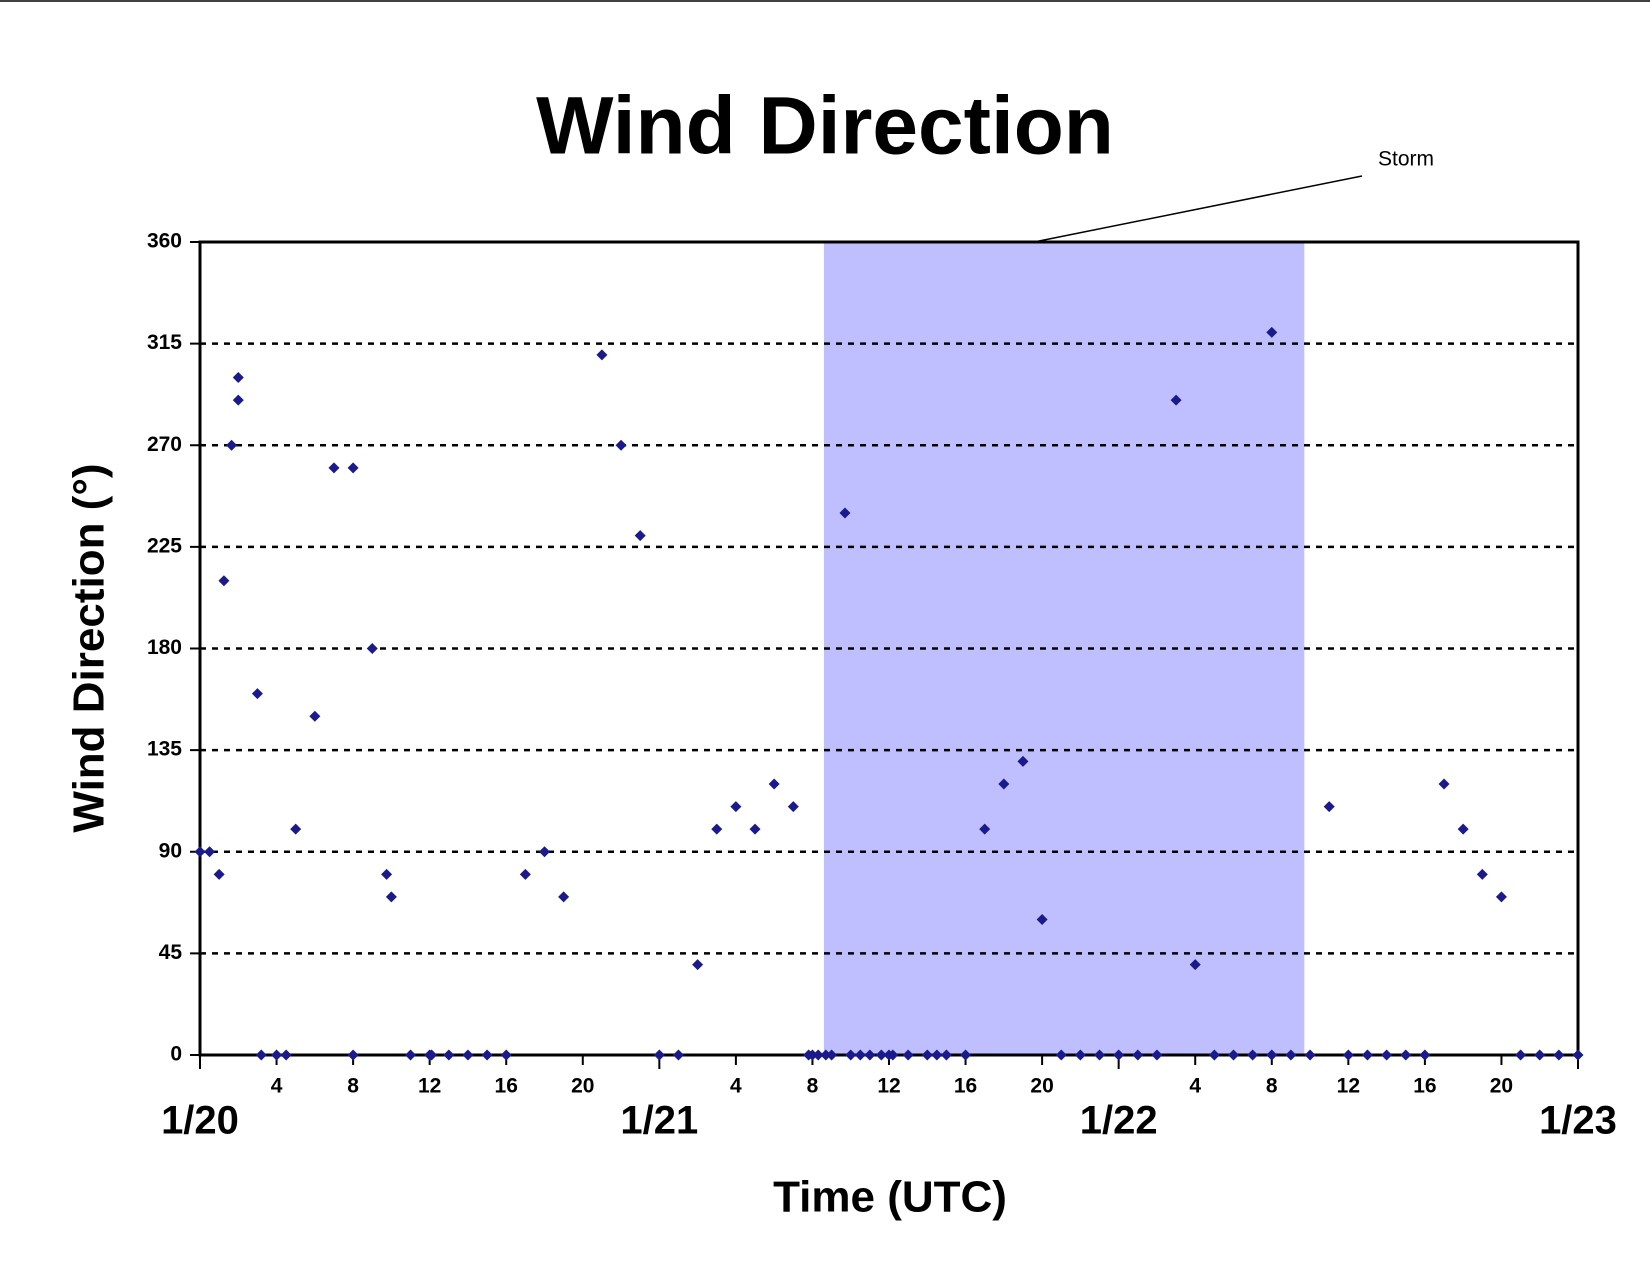 This screenshot has width=1650, height=1280. I want to click on annotation: Storm, so click(1406, 159).